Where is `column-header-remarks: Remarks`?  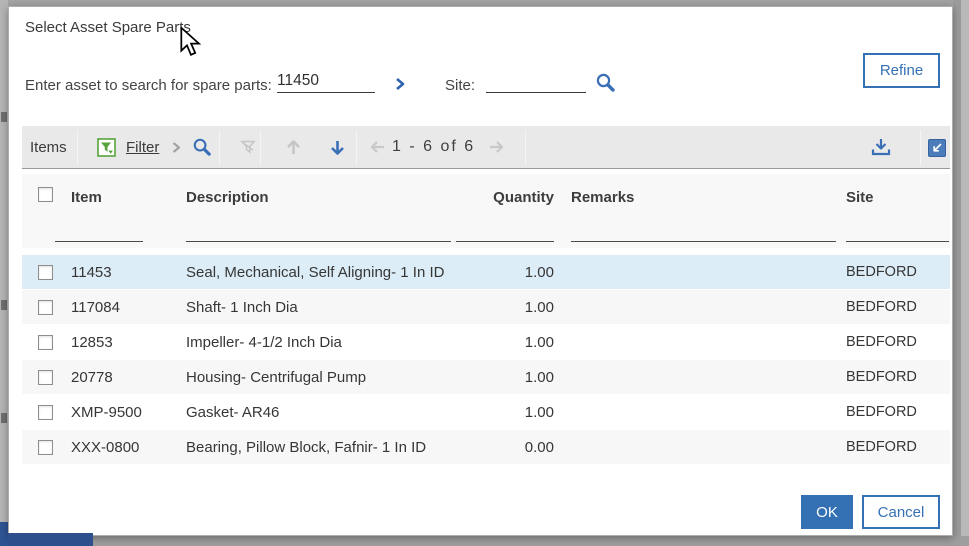 column-header-remarks: Remarks is located at coordinates (603, 197).